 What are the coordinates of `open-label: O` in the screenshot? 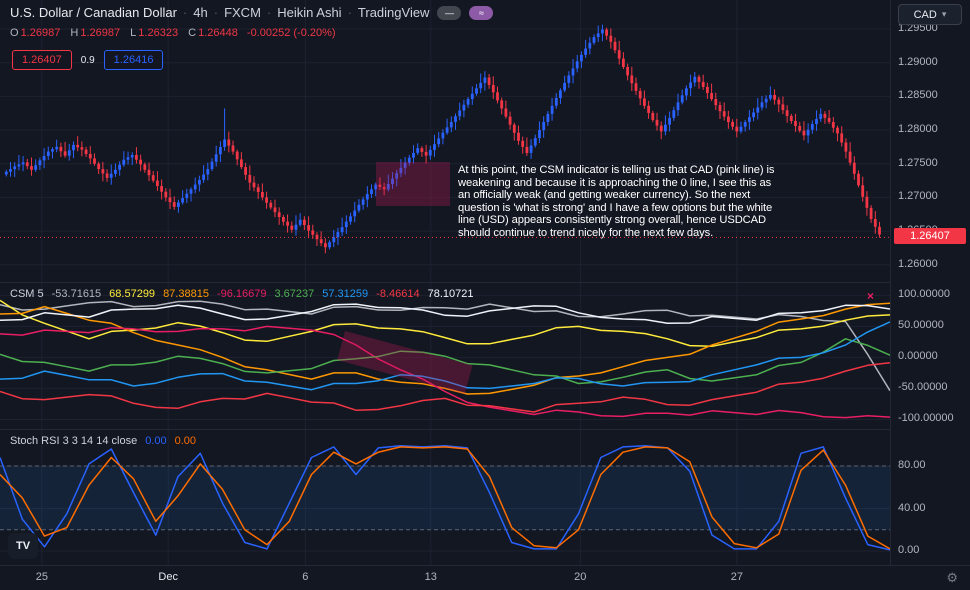 It's located at (14, 33).